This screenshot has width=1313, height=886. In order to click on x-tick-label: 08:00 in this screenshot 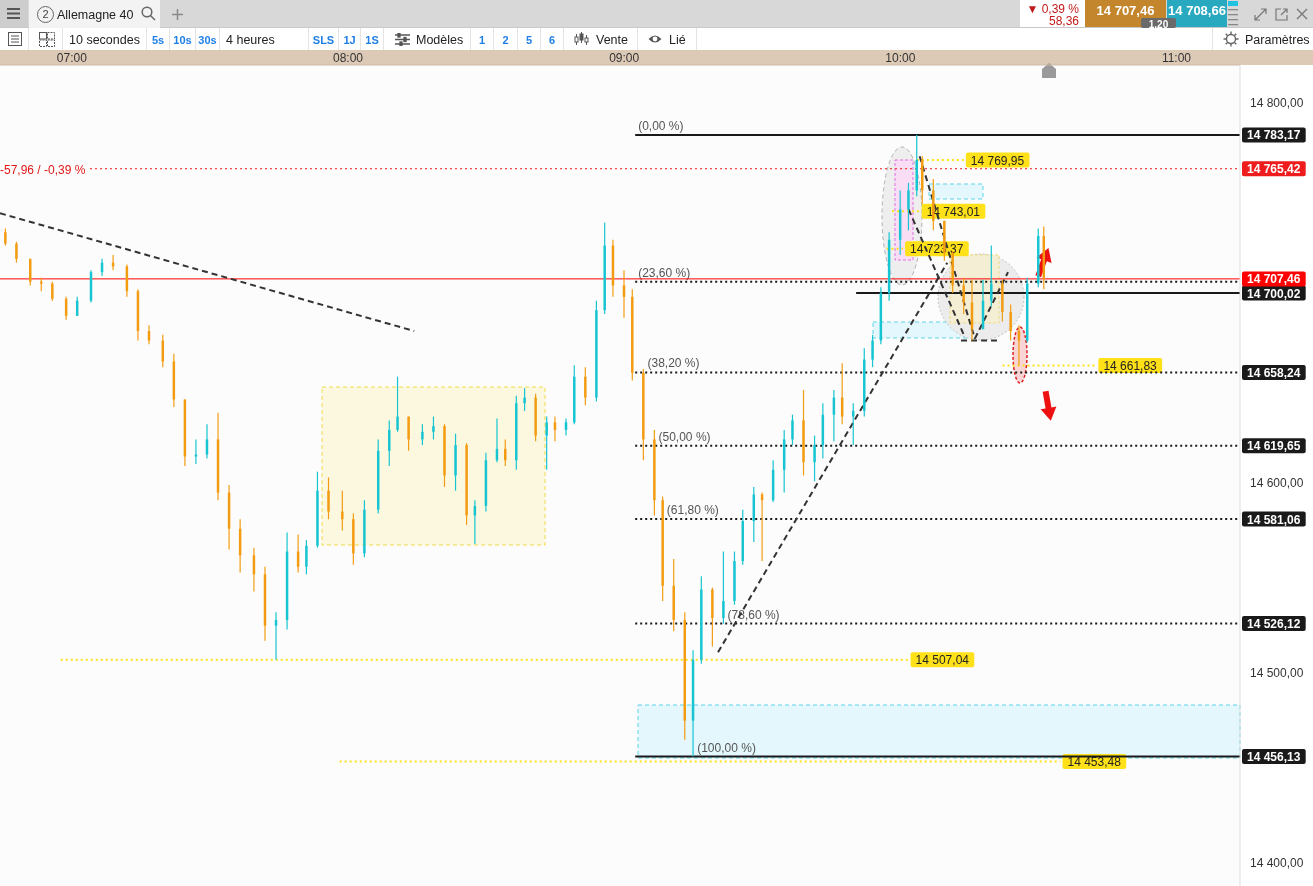, I will do `click(348, 58)`.